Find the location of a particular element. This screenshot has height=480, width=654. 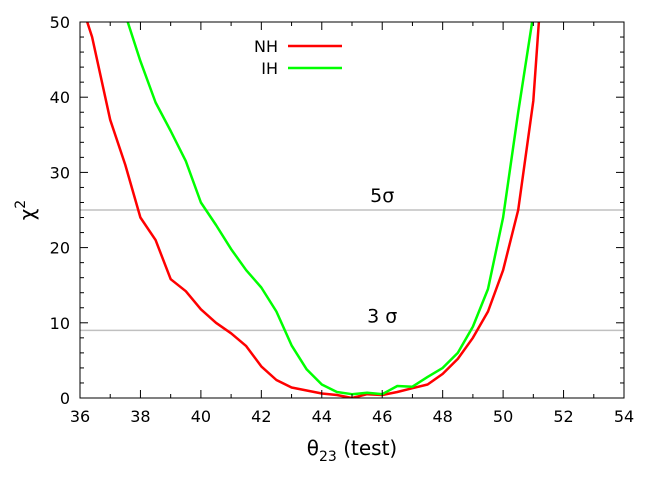

y-tick-label: 20 is located at coordinates (60, 248).